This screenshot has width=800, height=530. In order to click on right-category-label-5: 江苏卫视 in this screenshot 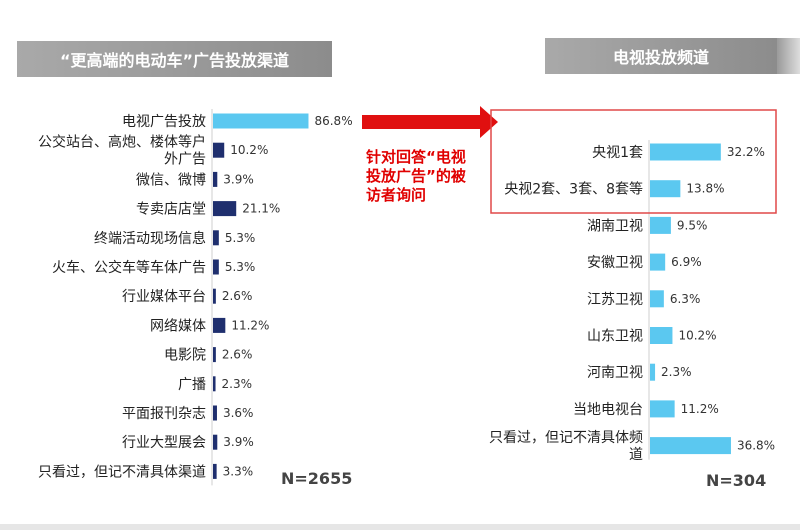, I will do `click(615, 300)`.